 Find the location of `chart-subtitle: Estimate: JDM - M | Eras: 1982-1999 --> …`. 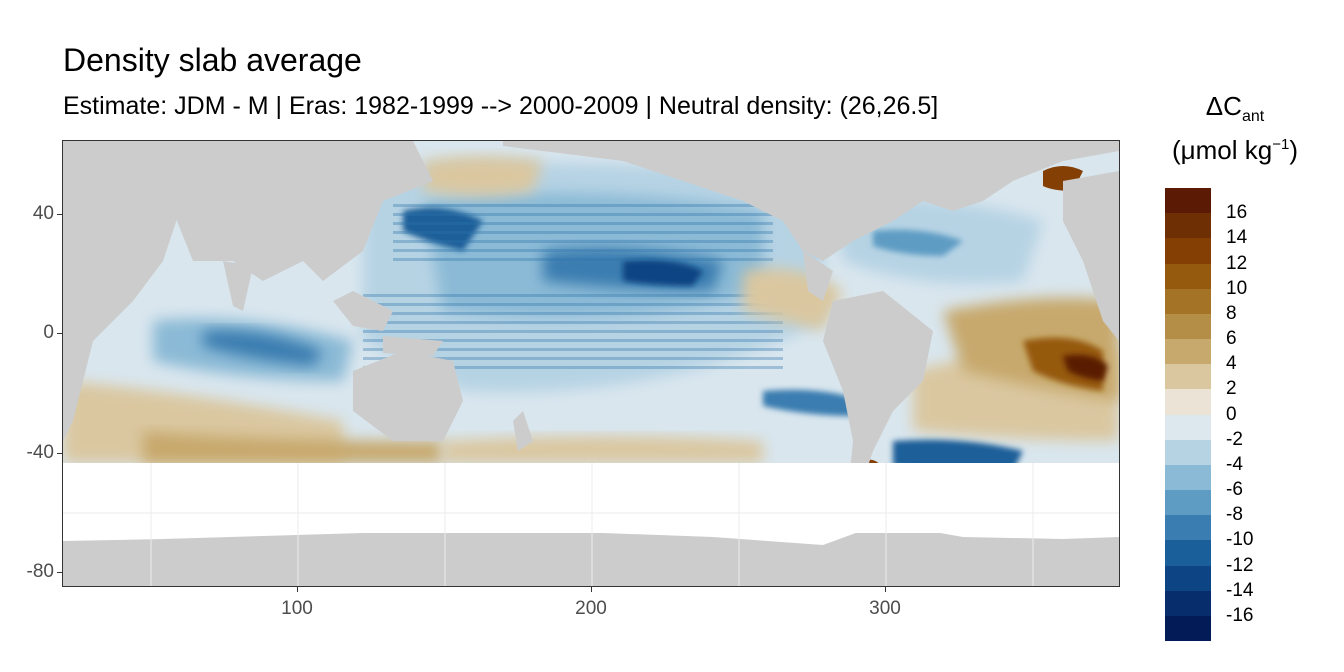

chart-subtitle: Estimate: JDM - M | Eras: 1982-1999 --> … is located at coordinates (501, 106).